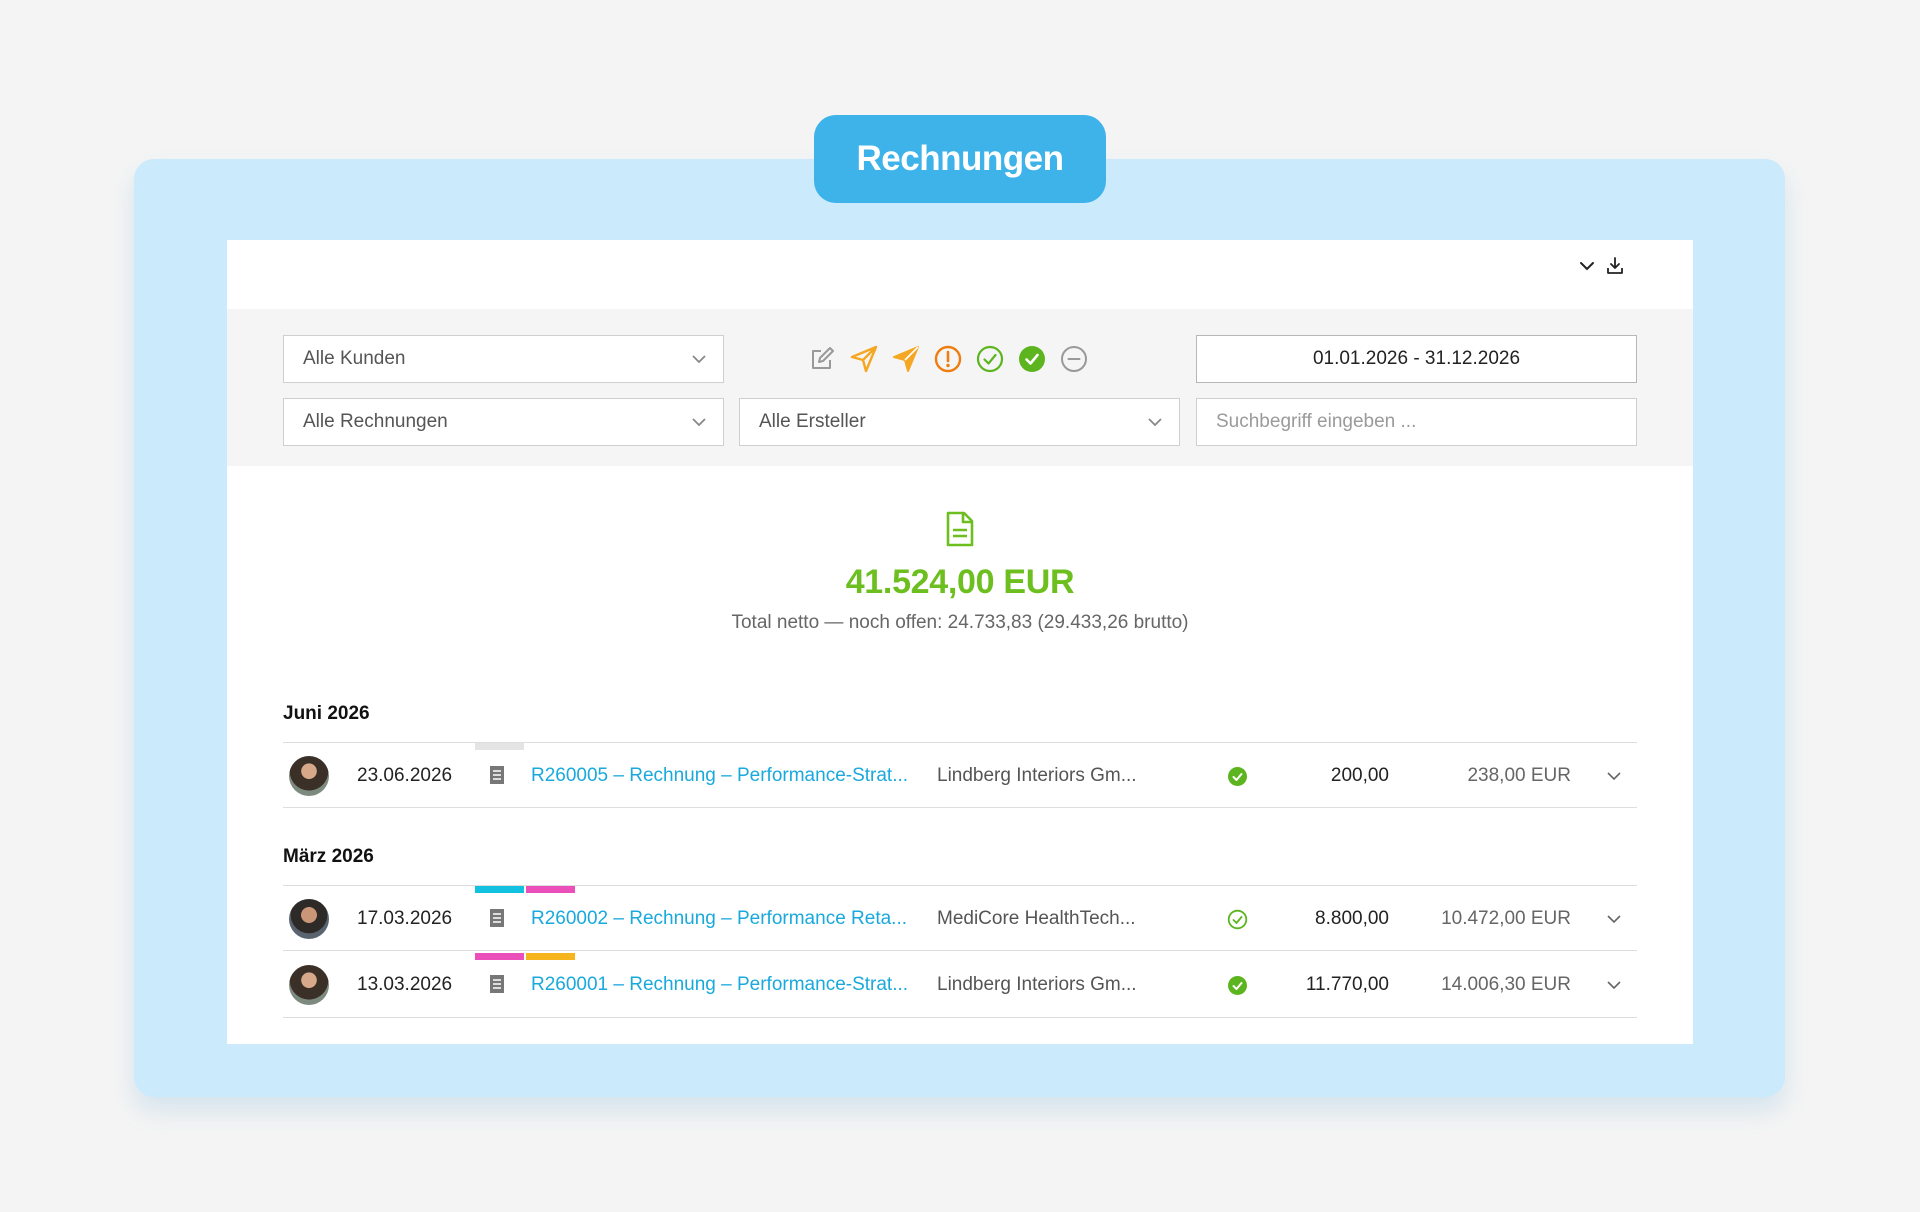 The height and width of the screenshot is (1212, 1920). What do you see at coordinates (499, 889) in the screenshot?
I see `tag-cyan` at bounding box center [499, 889].